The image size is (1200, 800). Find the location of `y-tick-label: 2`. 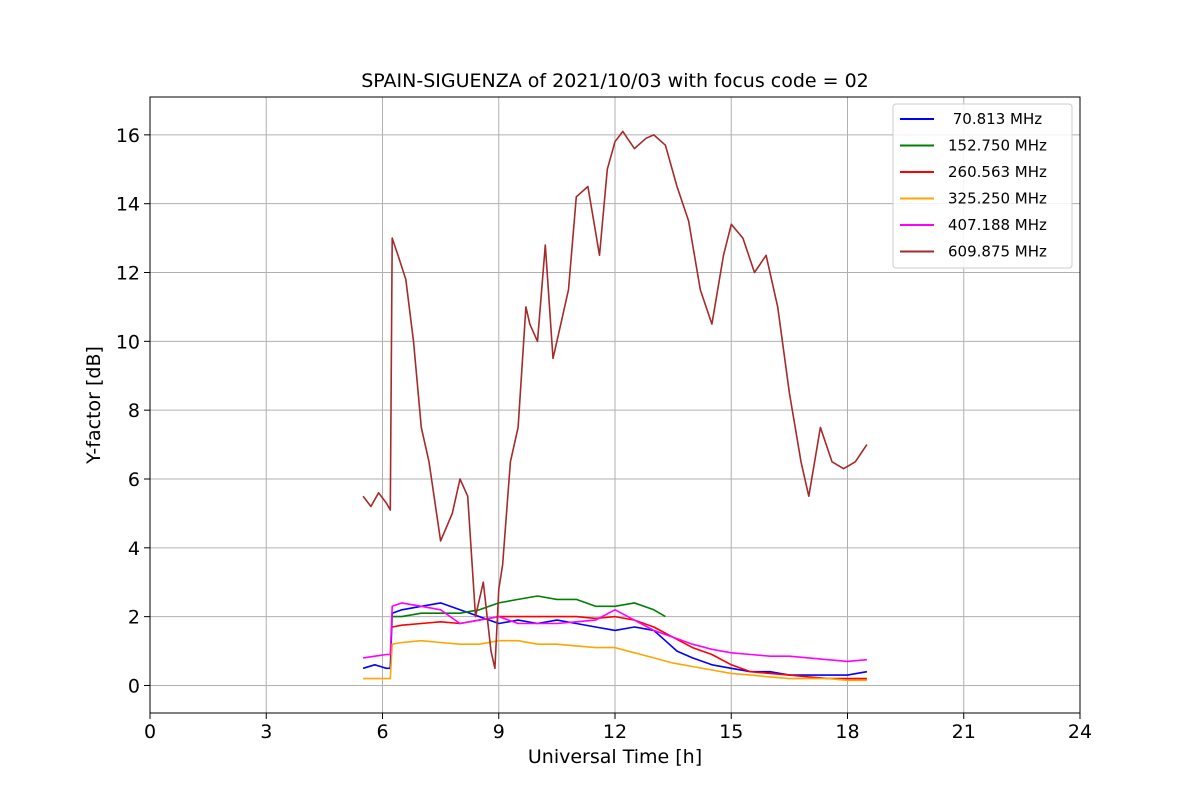

y-tick-label: 2 is located at coordinates (134, 618).